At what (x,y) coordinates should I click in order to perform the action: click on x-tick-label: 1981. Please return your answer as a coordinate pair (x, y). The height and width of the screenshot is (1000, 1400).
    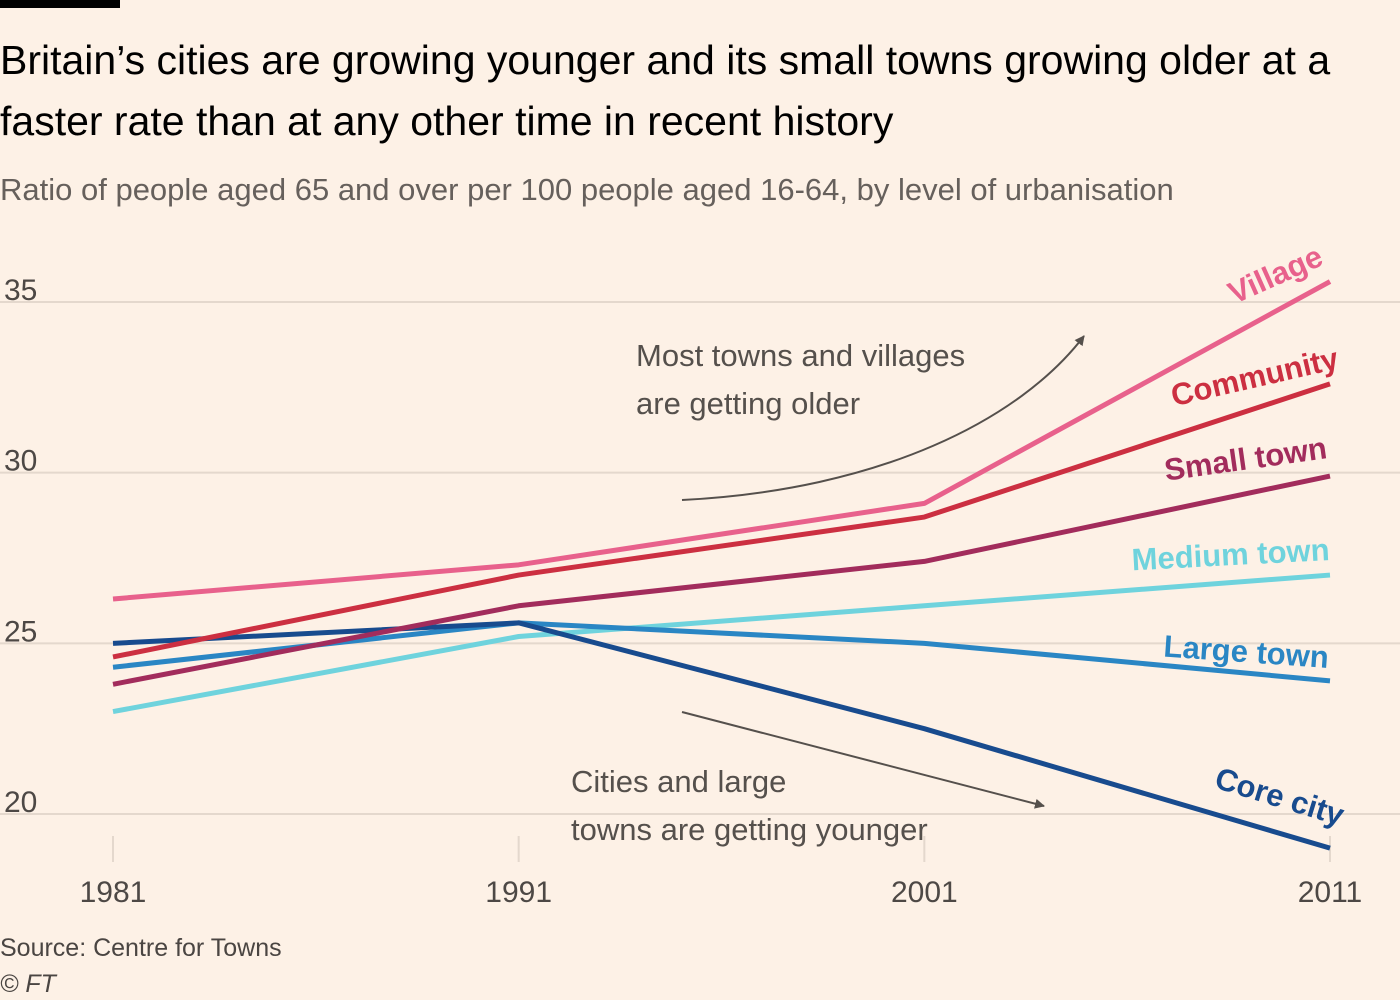
    Looking at the image, I should click on (113, 892).